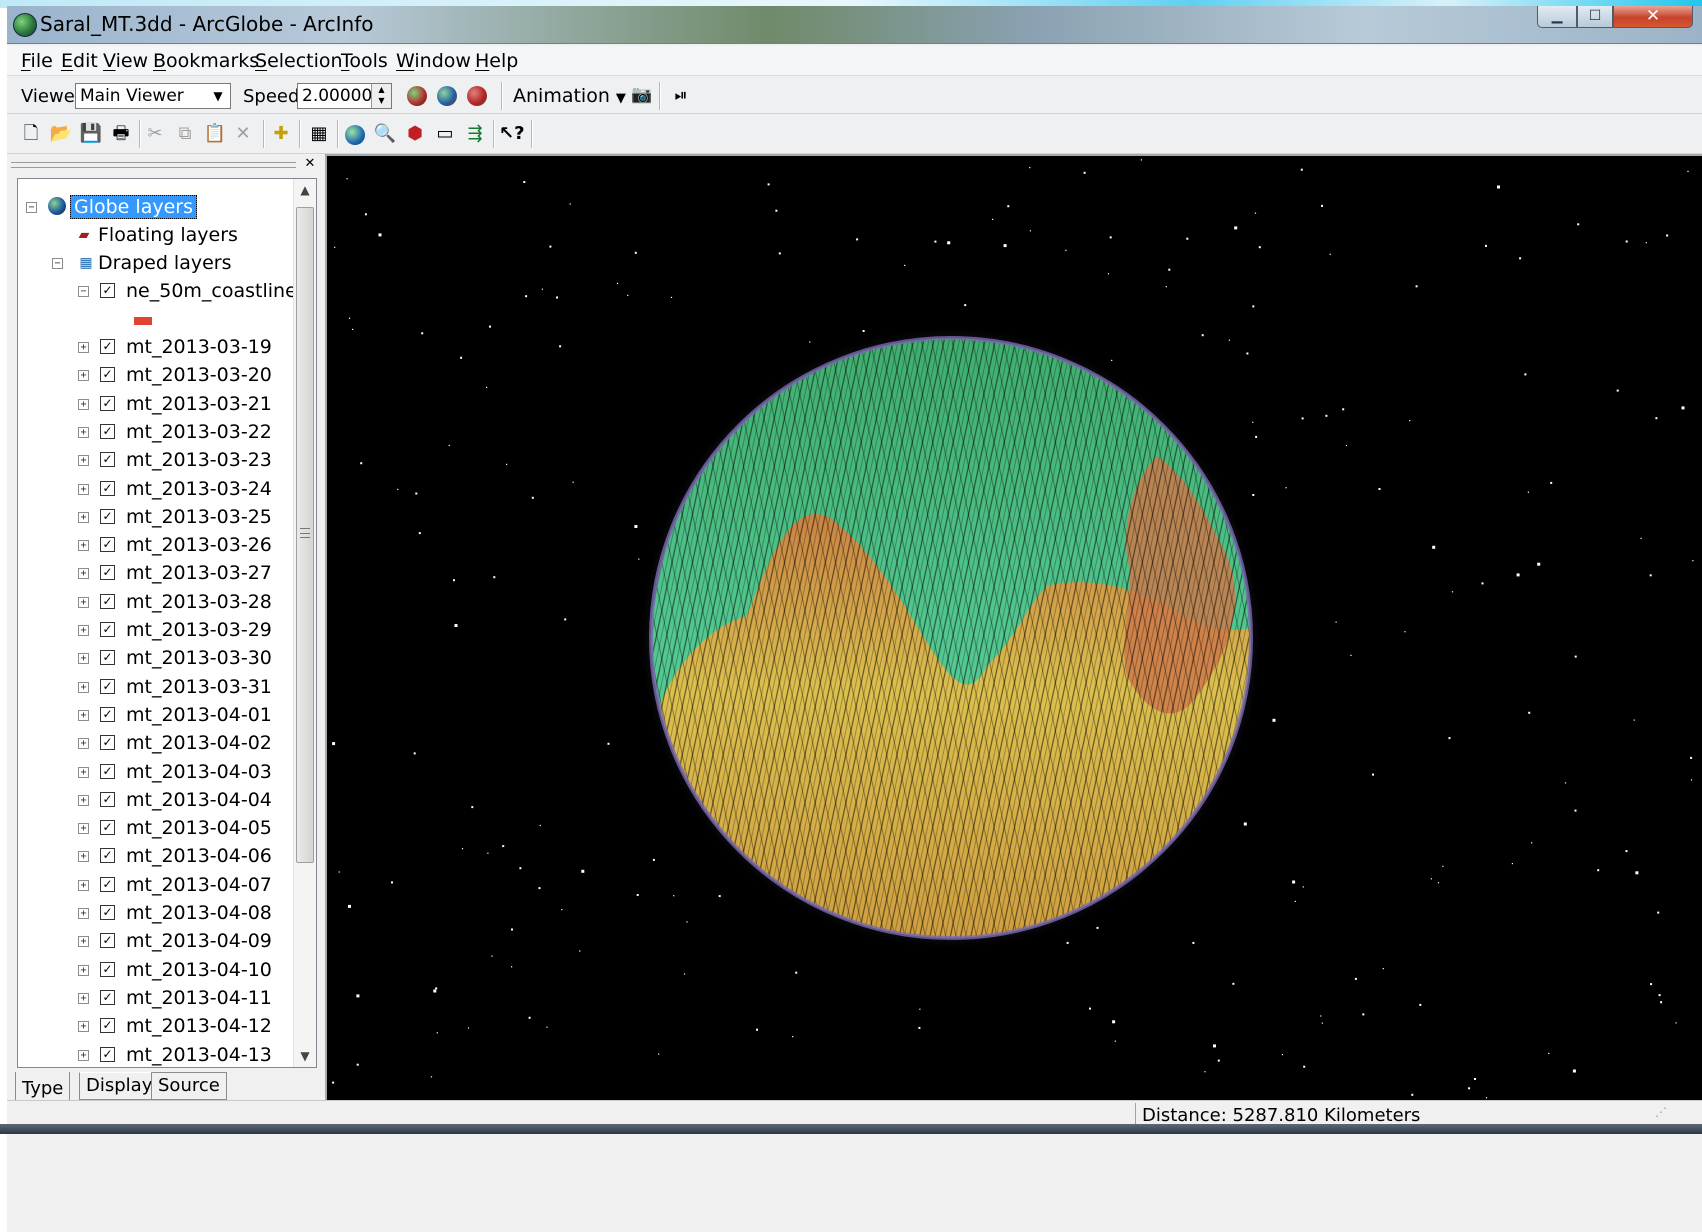 The width and height of the screenshot is (1702, 1232). I want to click on tree-node-layer: + ✓ mt_2013-04-12, so click(153, 1026).